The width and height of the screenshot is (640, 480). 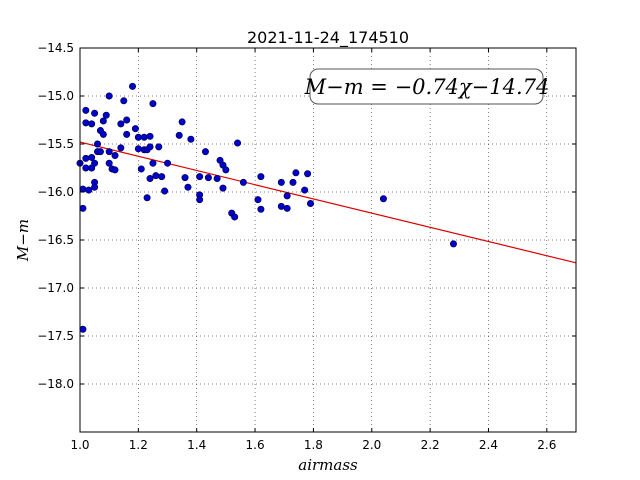 I want to click on y-tick-label: −18.0, so click(x=55, y=384).